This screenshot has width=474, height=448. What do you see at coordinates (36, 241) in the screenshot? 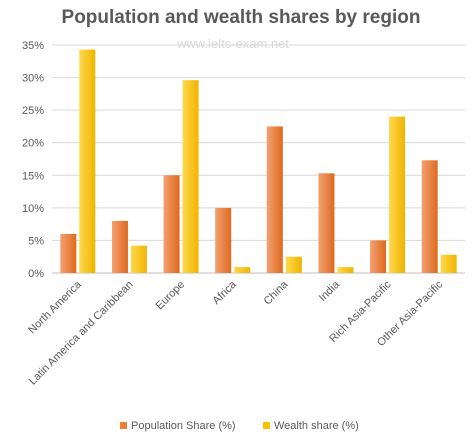
I see `y-tick-label: 5%` at bounding box center [36, 241].